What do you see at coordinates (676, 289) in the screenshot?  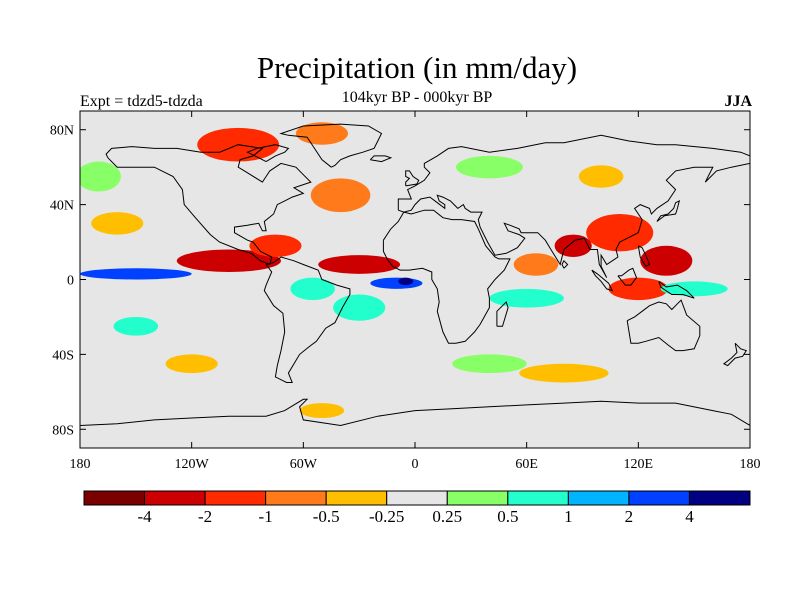 I see `coastline-new-guinea` at bounding box center [676, 289].